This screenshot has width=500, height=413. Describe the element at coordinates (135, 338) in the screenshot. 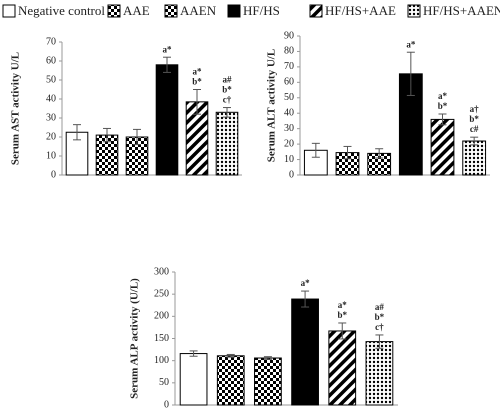

I see `y-axis-label: Serum ALP activity (U/L)` at that location.